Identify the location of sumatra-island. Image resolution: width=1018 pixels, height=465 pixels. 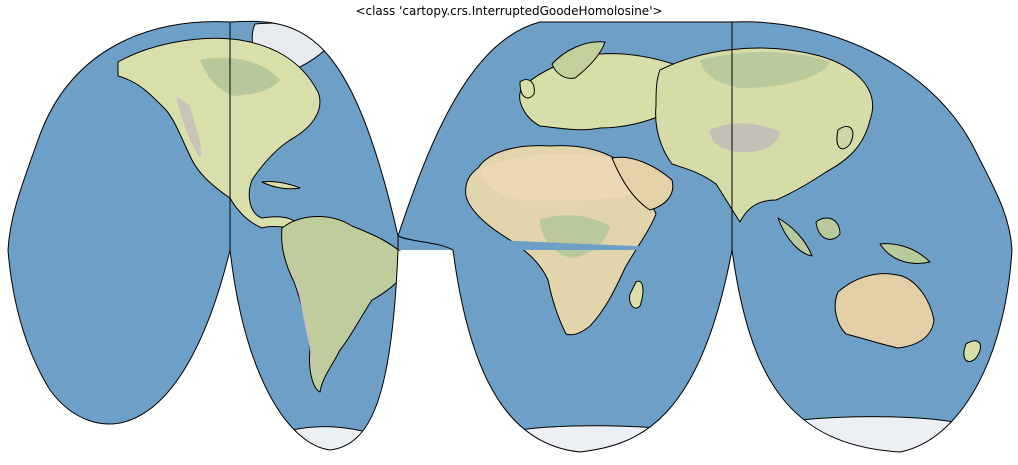
(795, 237).